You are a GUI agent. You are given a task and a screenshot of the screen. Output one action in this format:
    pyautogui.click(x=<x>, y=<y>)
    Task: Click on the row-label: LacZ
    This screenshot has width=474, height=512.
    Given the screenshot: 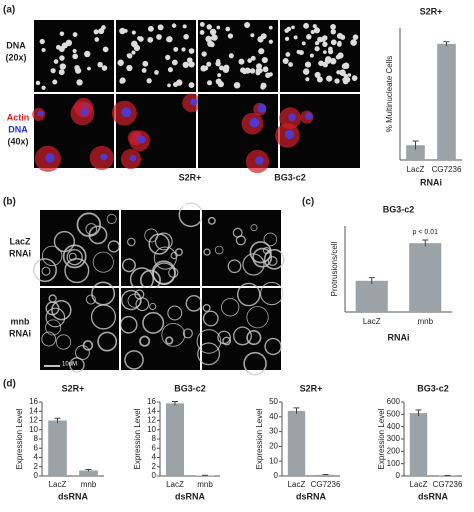 What is the action you would take?
    pyautogui.click(x=20, y=241)
    